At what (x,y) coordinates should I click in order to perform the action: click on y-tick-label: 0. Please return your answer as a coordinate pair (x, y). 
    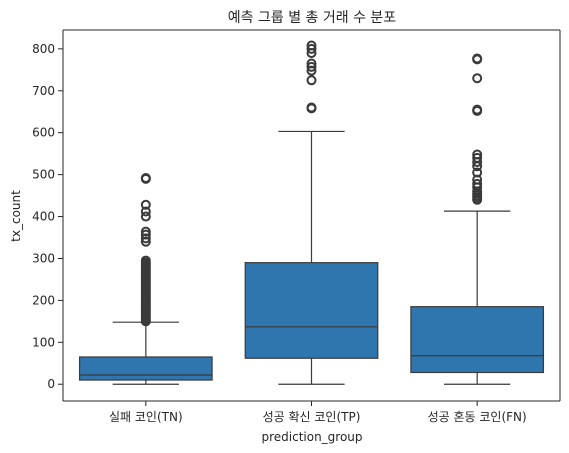
    Looking at the image, I should click on (51, 384).